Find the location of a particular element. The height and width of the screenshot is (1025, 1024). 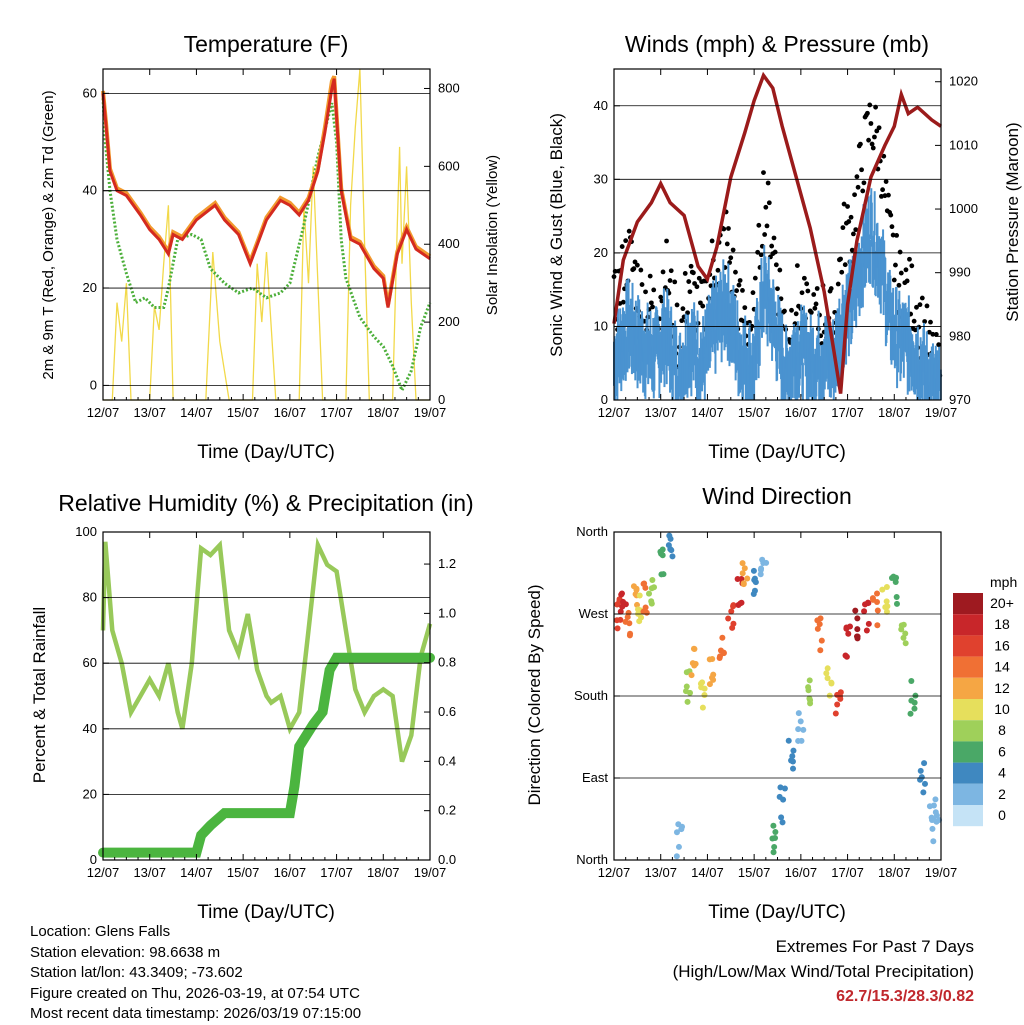

y-tick-label: 80 is located at coordinates (90, 597).